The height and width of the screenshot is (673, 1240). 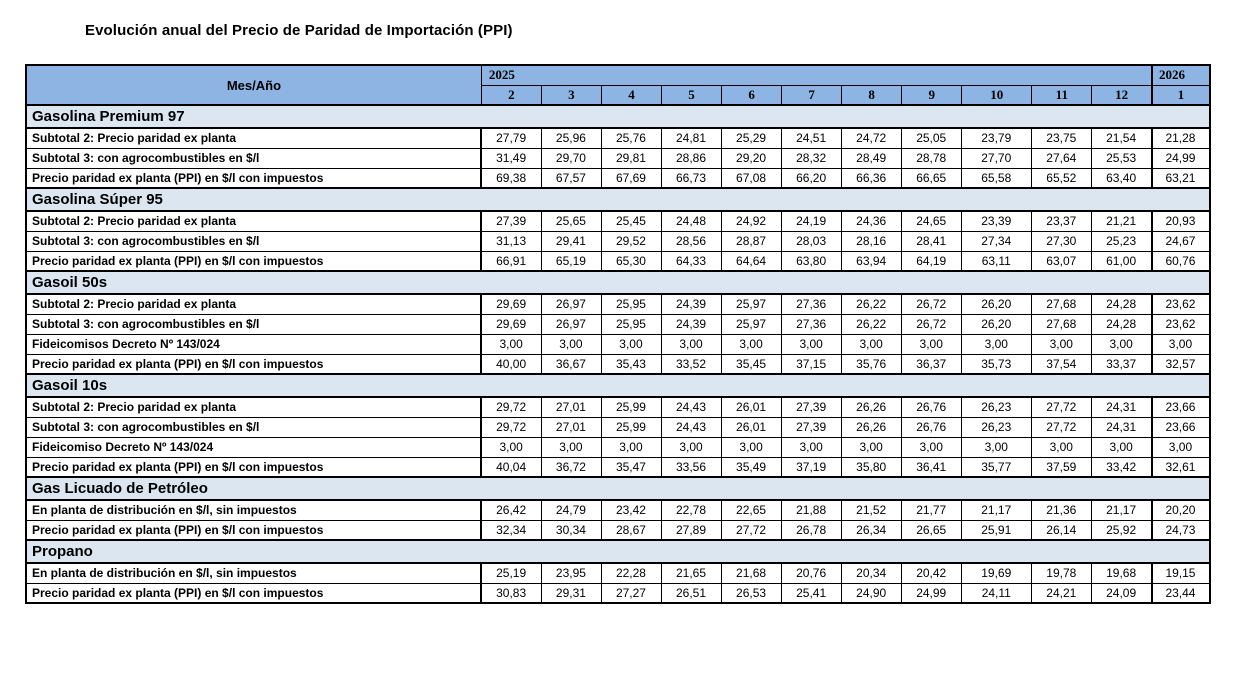 What do you see at coordinates (812, 427) in the screenshot?
I see `value-cell: 27,39` at bounding box center [812, 427].